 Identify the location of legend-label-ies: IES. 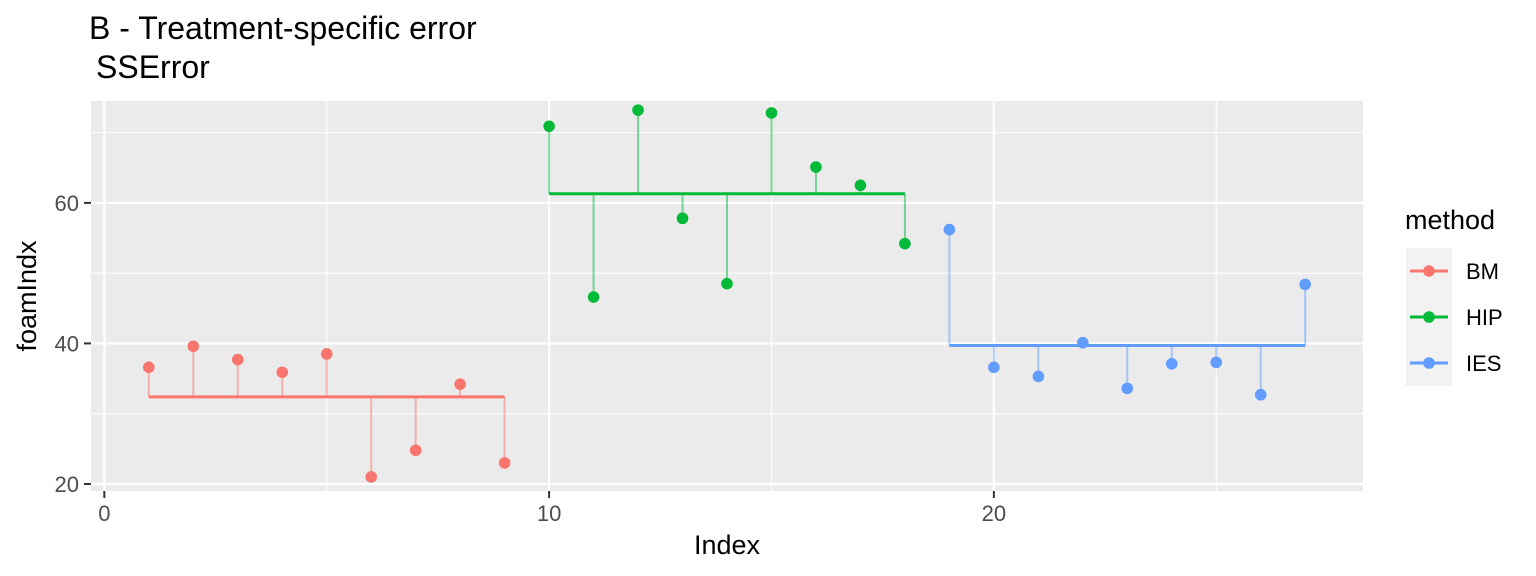
(1483, 363).